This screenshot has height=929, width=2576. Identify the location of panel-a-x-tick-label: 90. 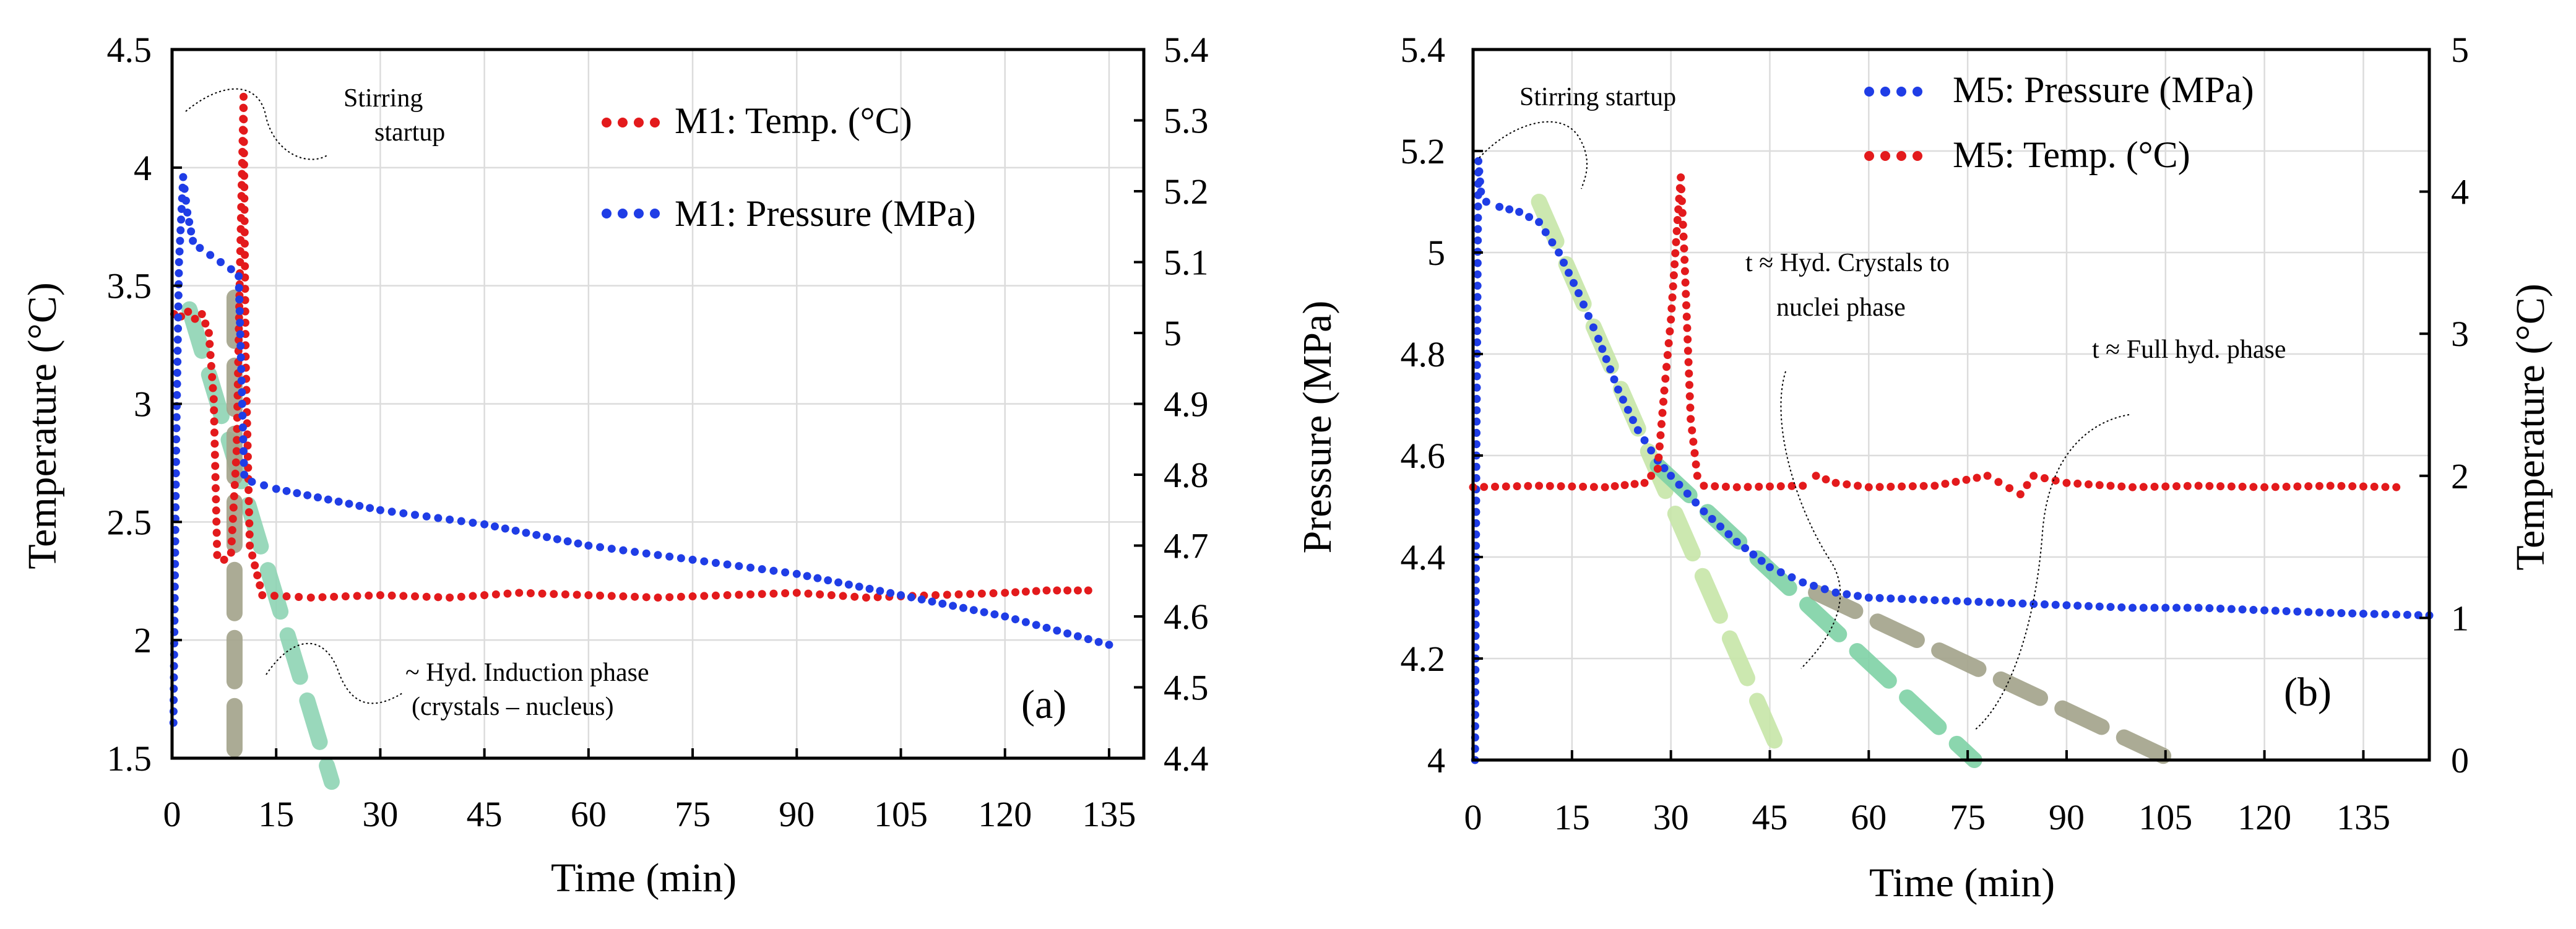
(797, 814).